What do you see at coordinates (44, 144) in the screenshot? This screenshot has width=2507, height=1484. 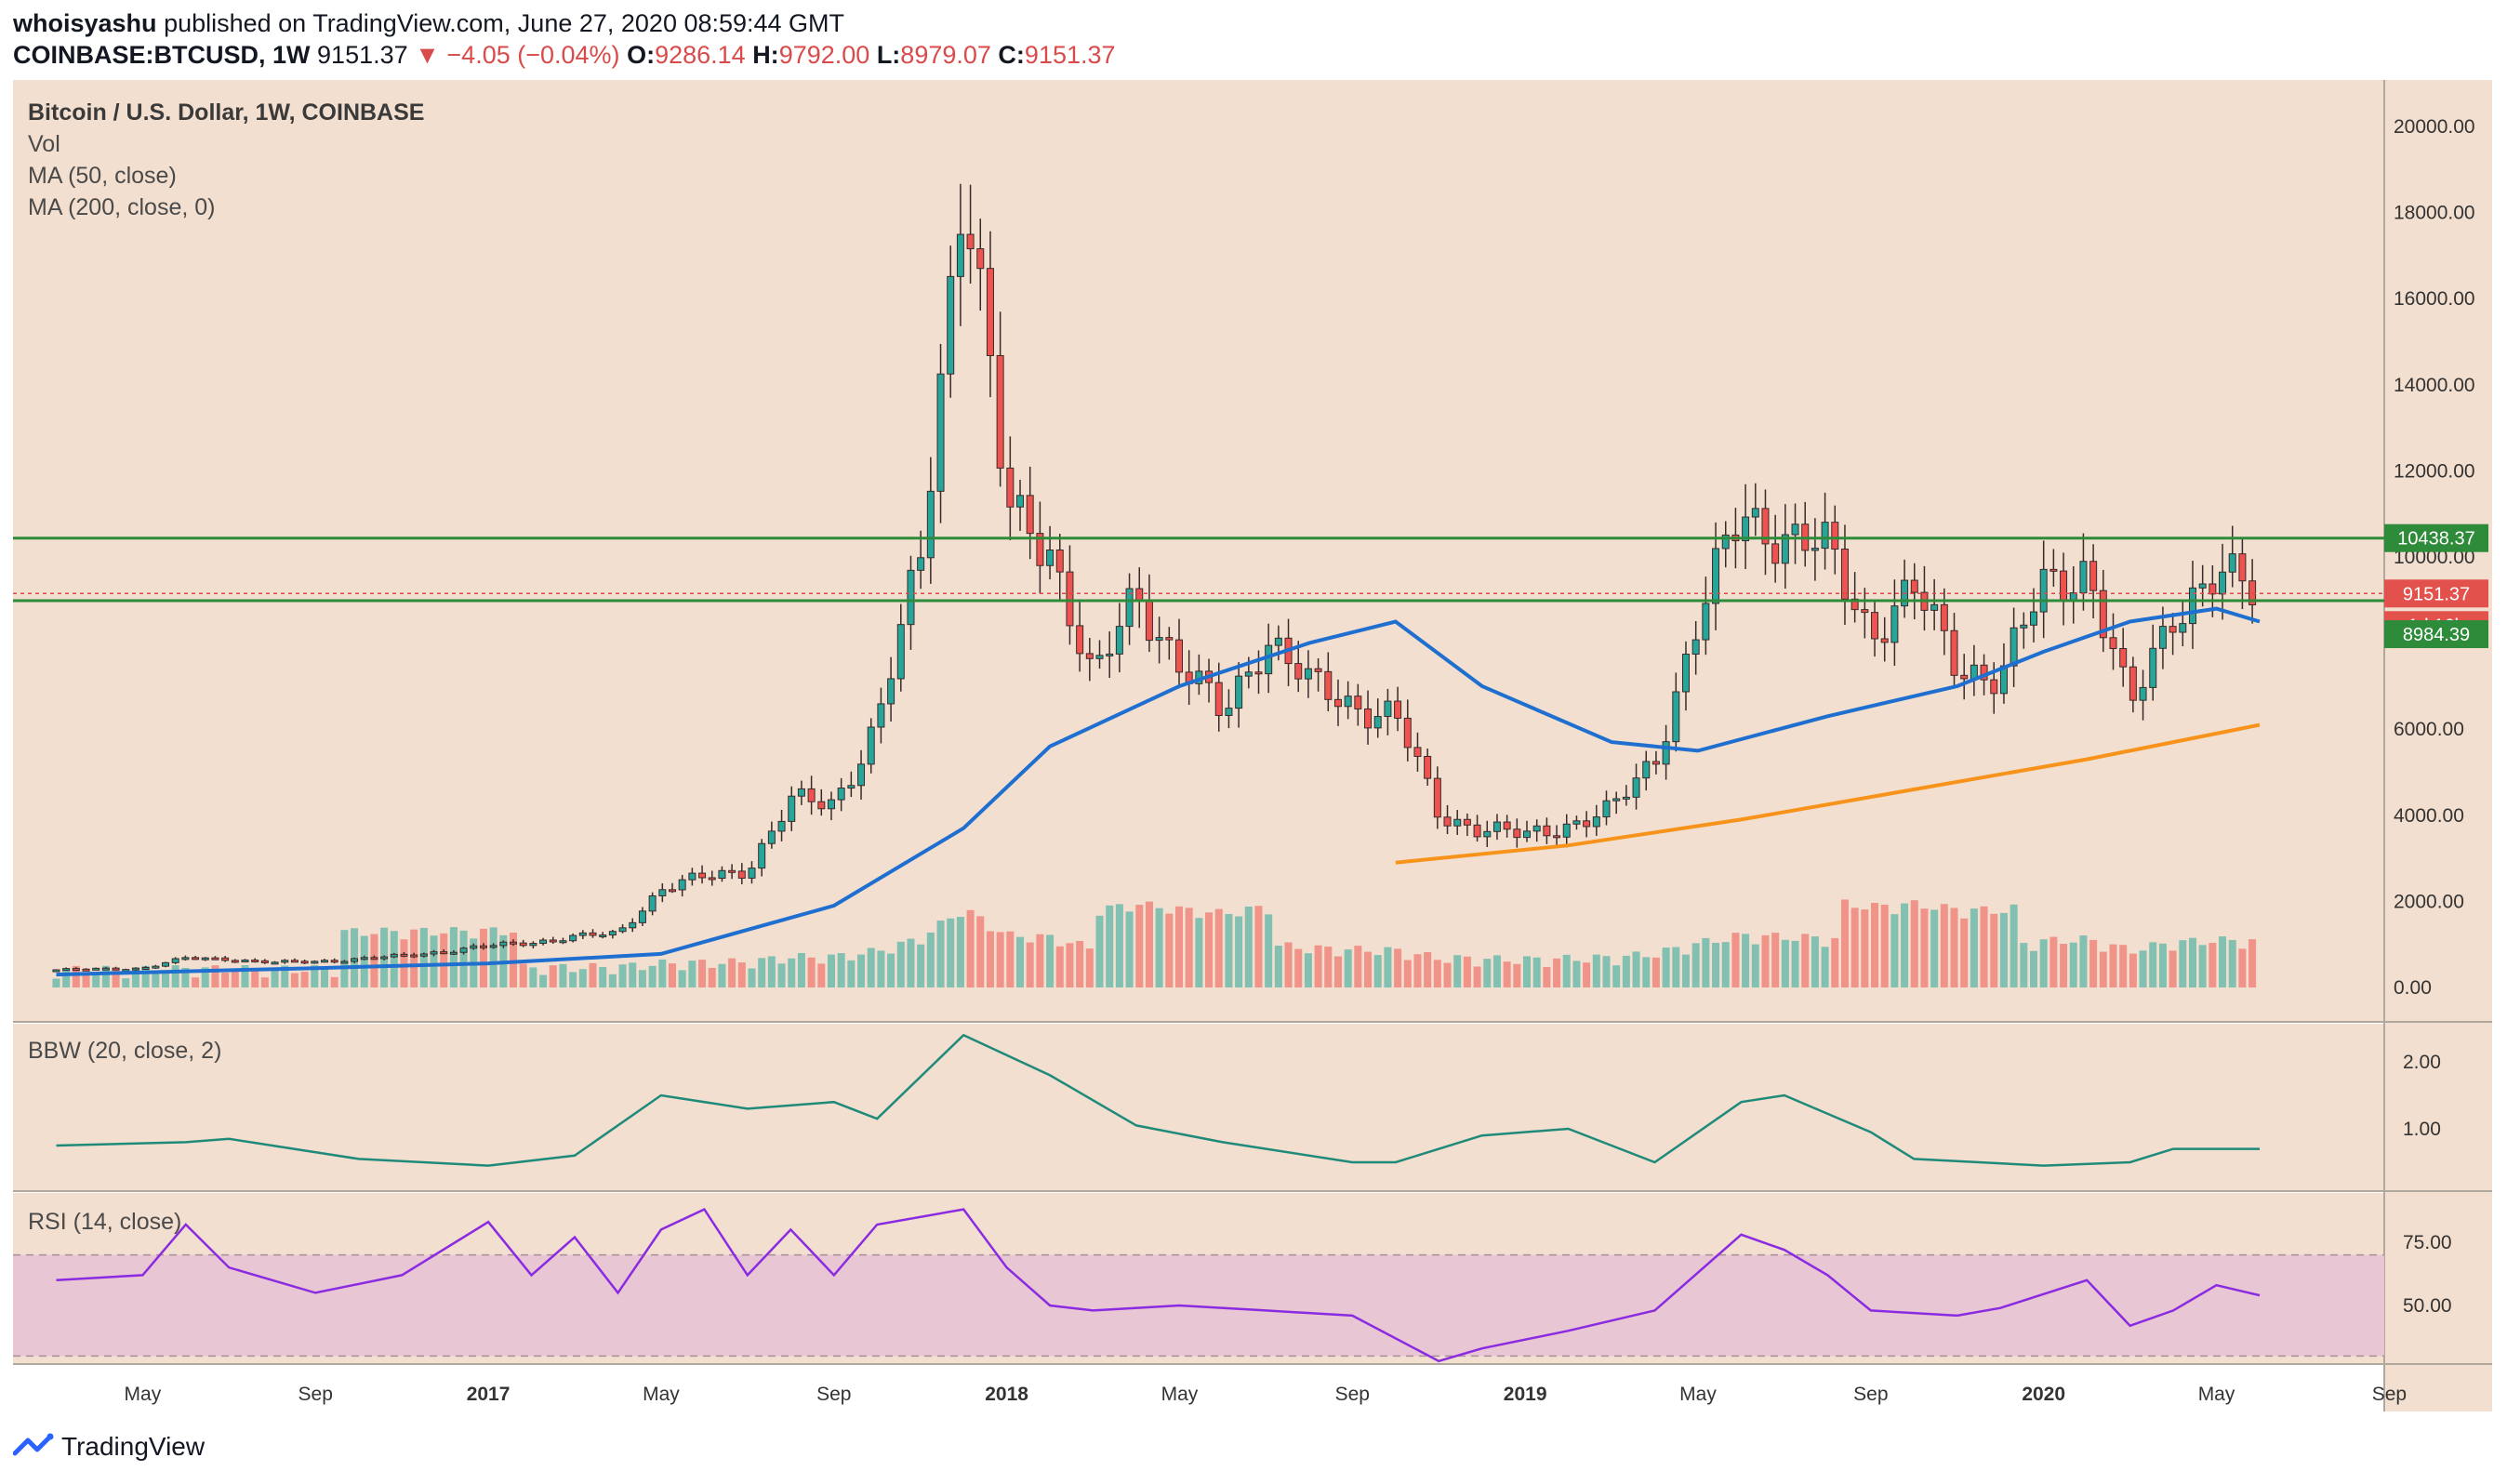 I see `legend-vol: Vol` at bounding box center [44, 144].